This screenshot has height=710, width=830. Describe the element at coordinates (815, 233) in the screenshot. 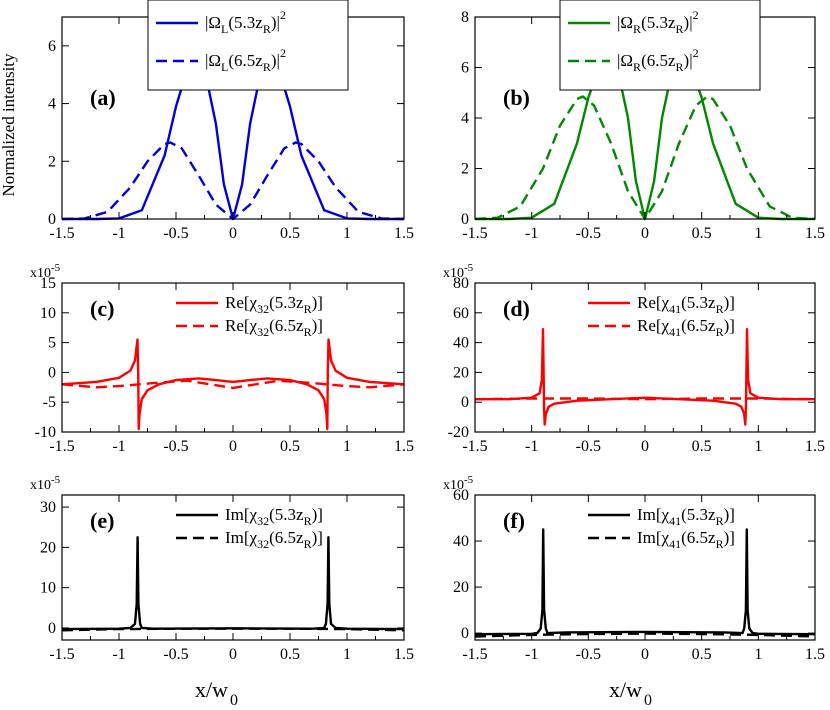

I see `x-tick-label-b-6: 1.5` at that location.